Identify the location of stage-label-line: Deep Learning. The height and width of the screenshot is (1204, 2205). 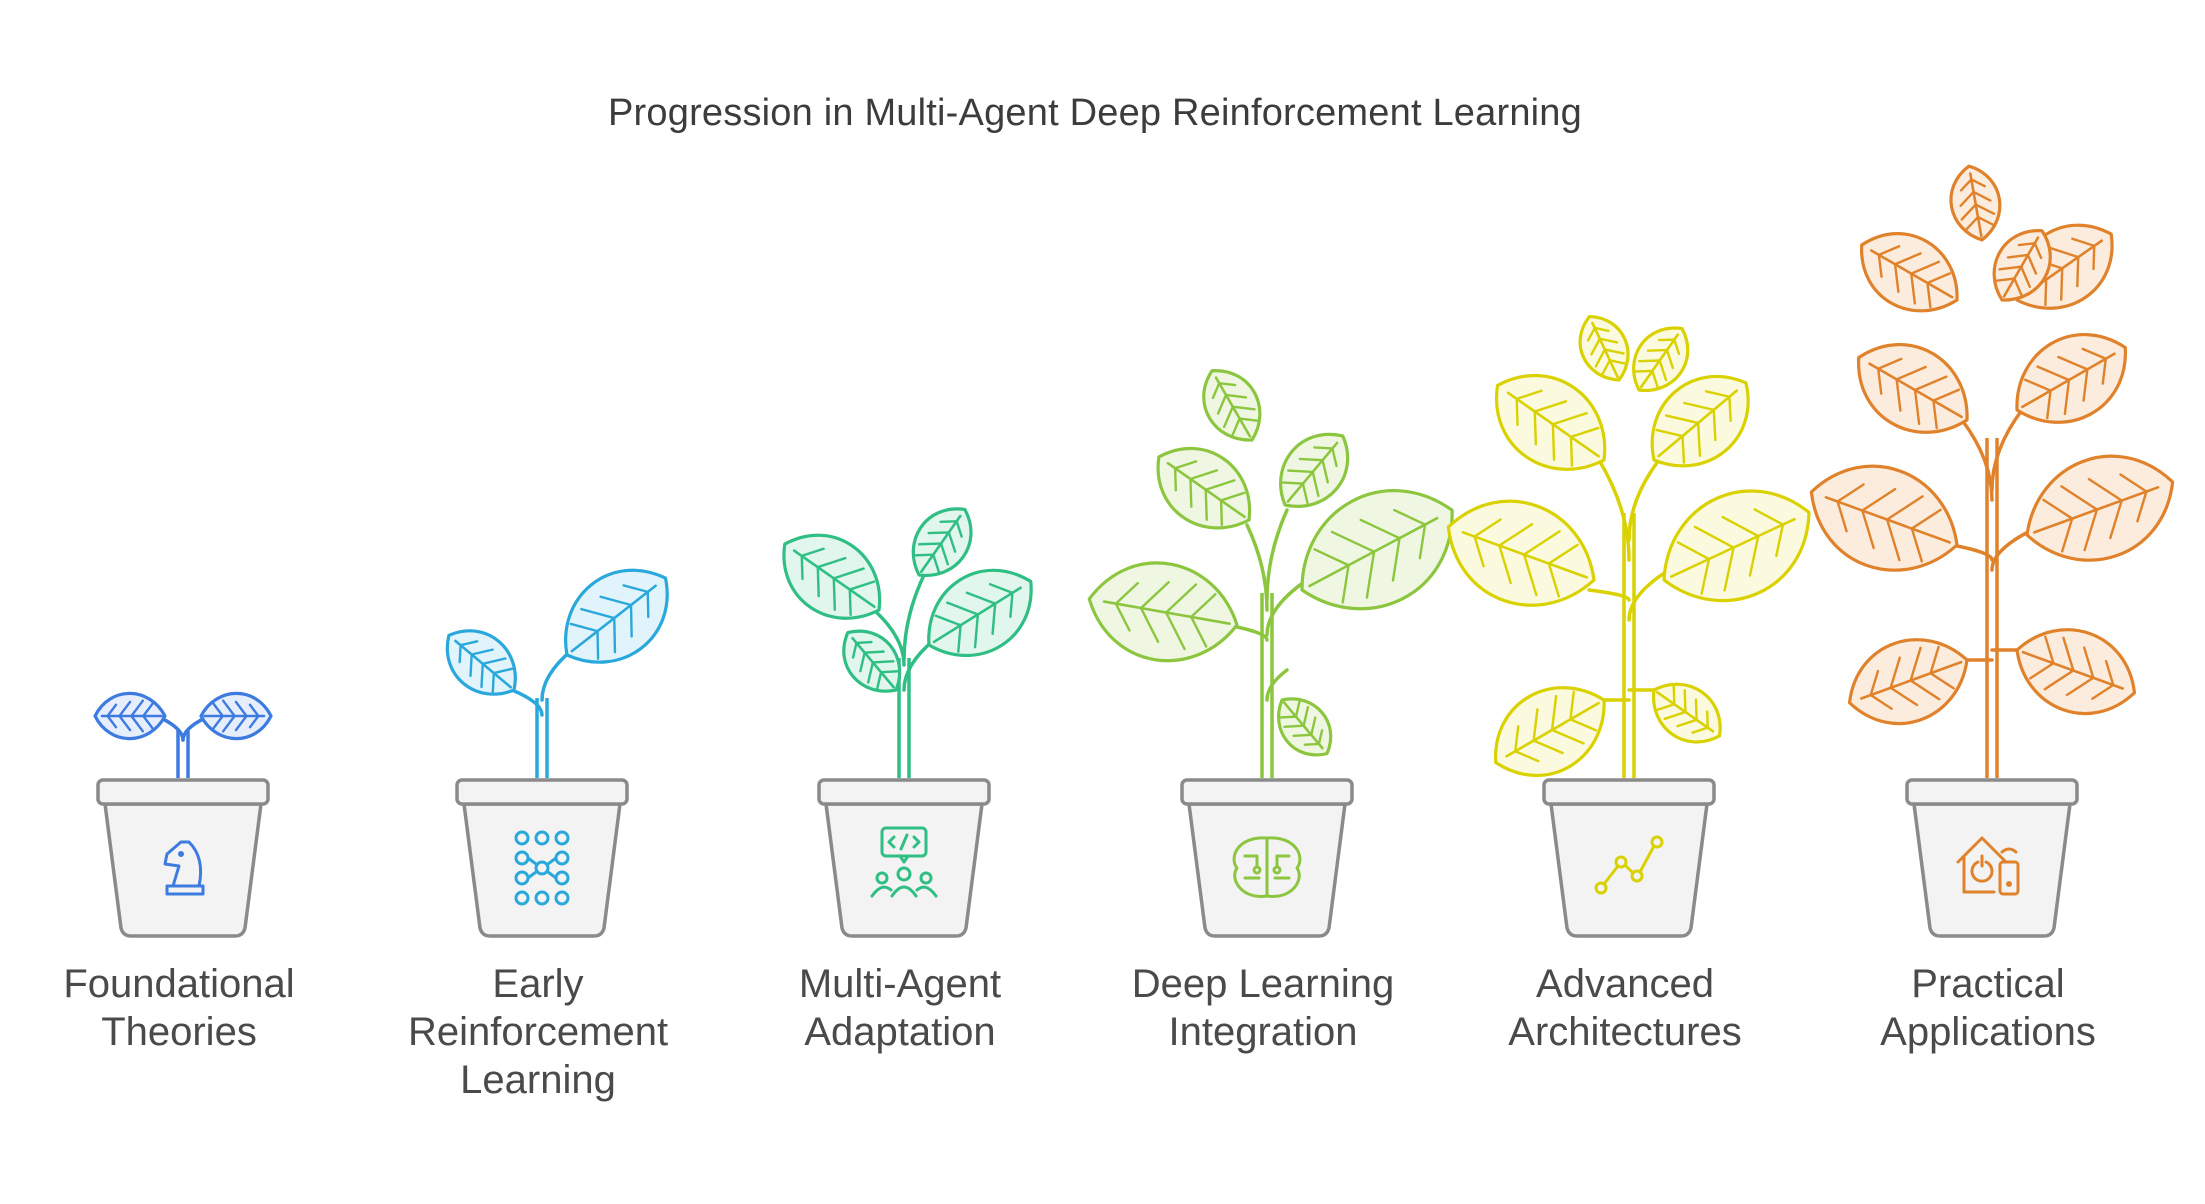
(1263, 984).